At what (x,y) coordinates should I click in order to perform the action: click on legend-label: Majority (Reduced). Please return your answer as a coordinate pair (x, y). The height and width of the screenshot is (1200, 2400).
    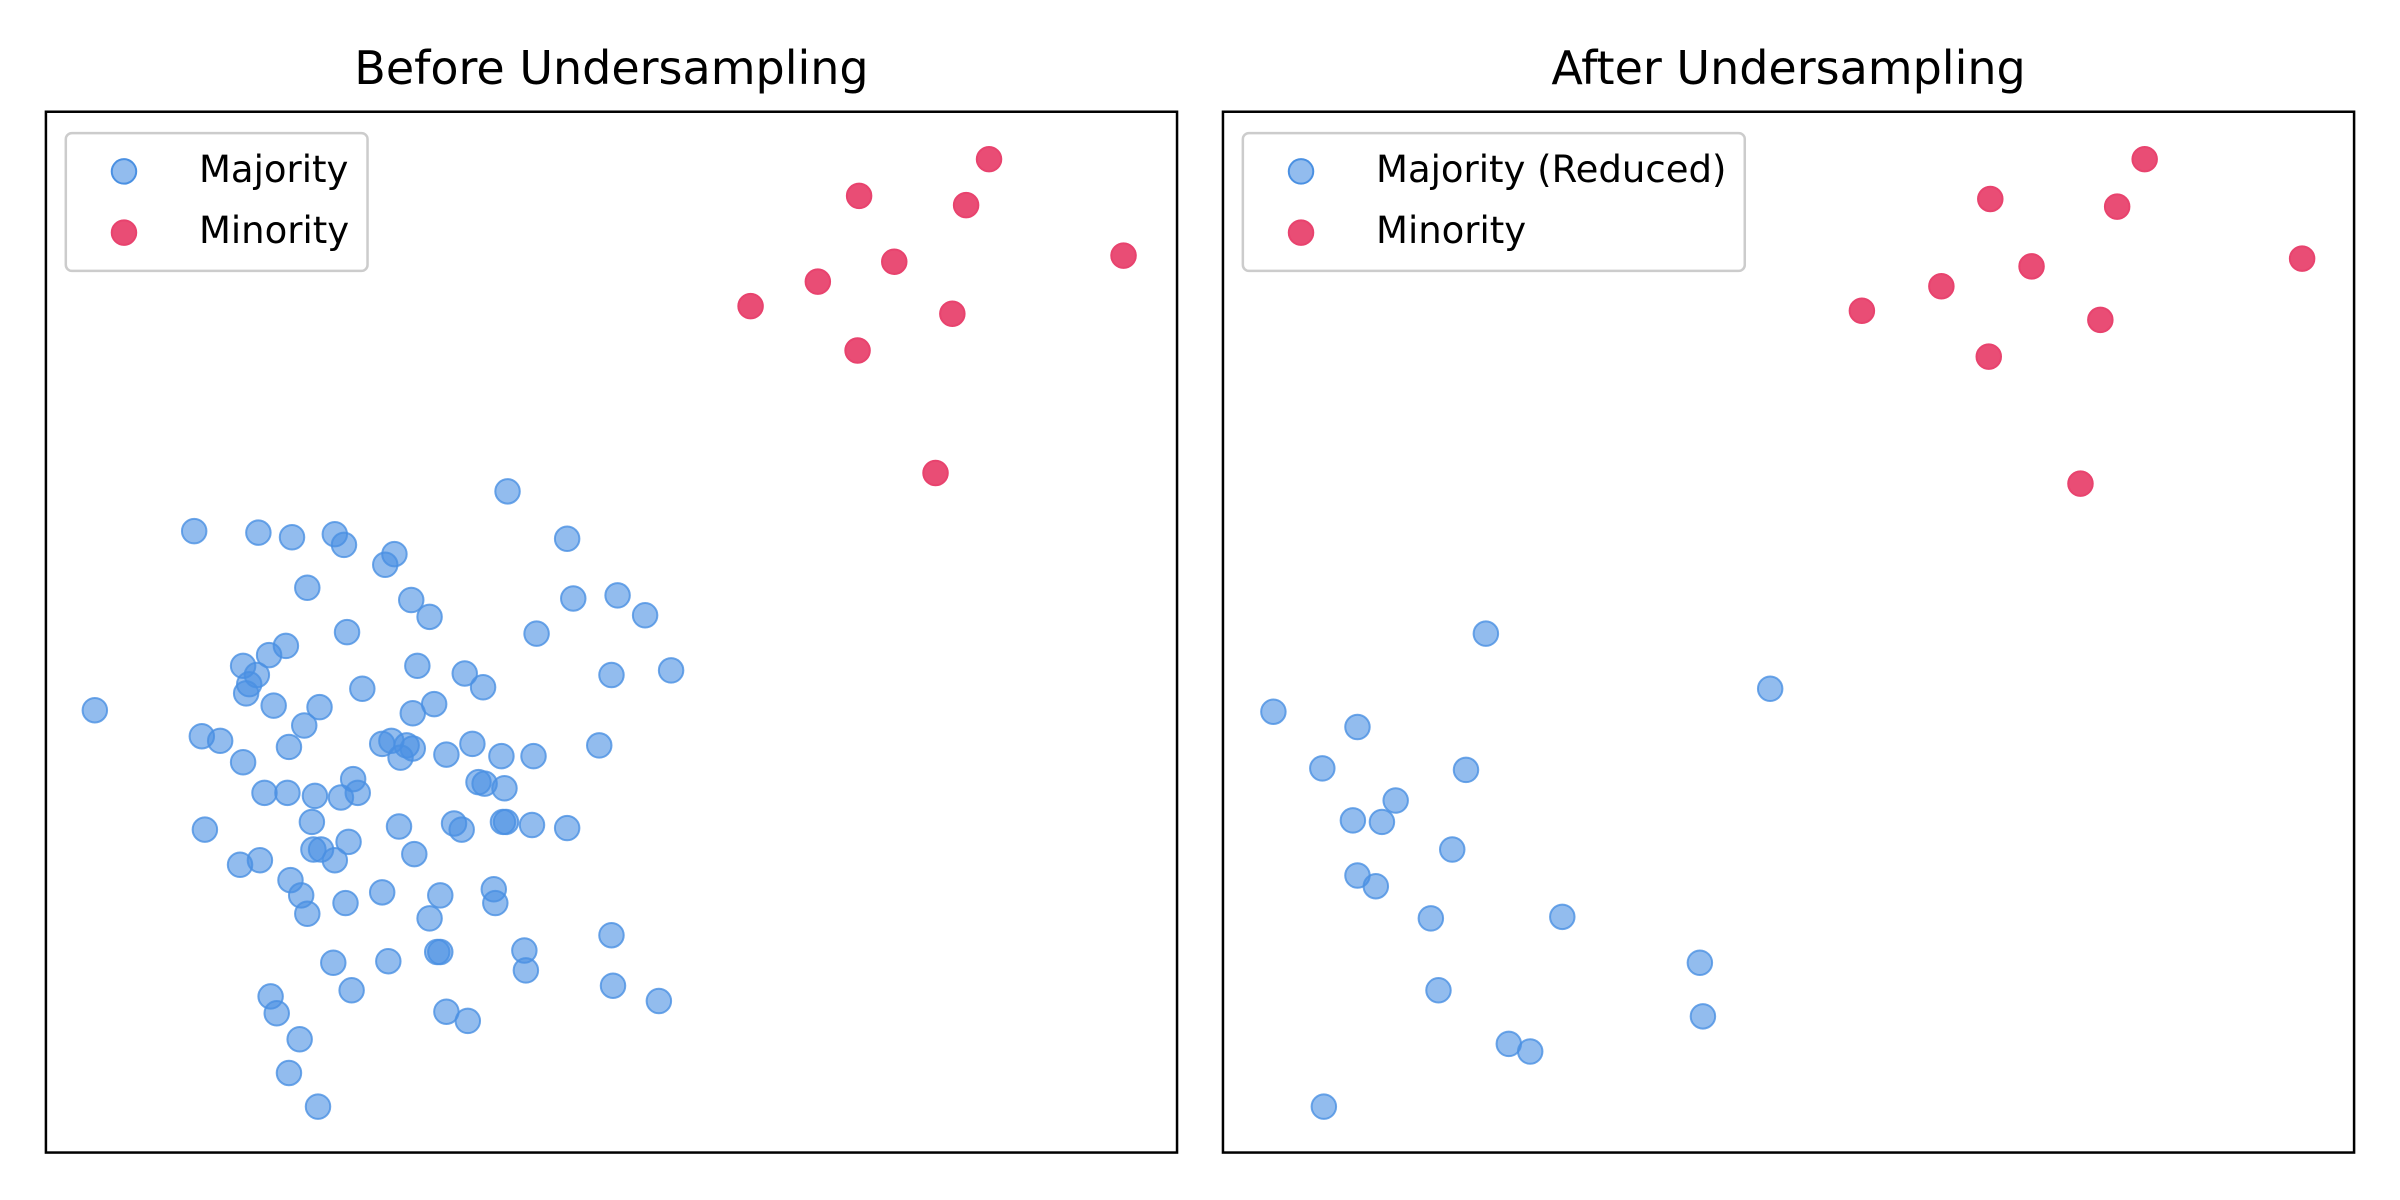
    Looking at the image, I should click on (1551, 169).